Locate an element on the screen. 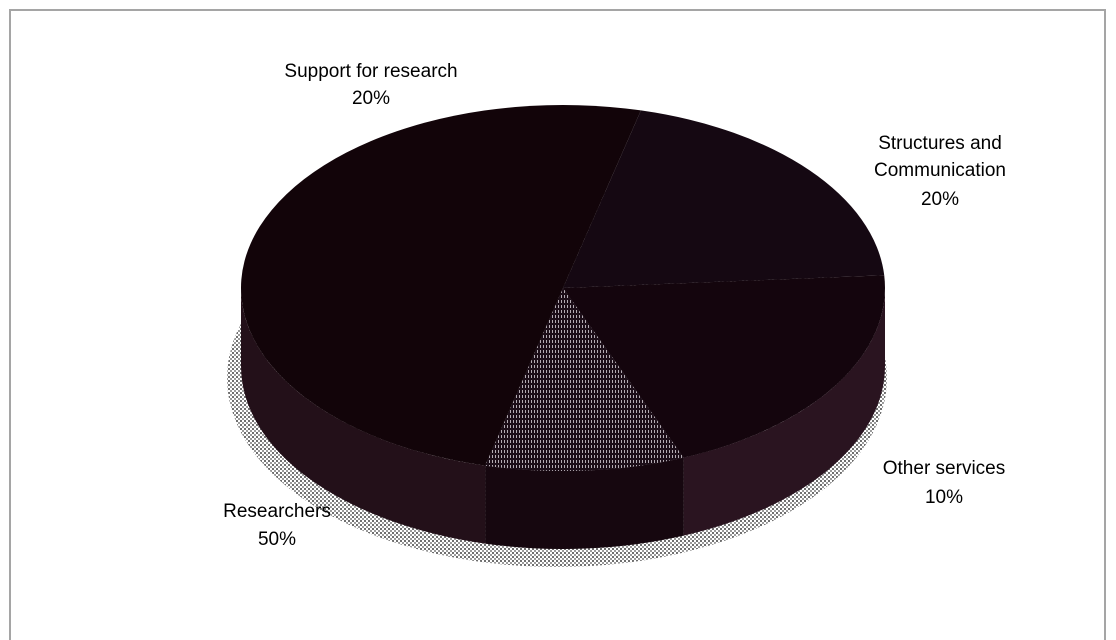  slice-structures-and-communication is located at coordinates (724, 366).